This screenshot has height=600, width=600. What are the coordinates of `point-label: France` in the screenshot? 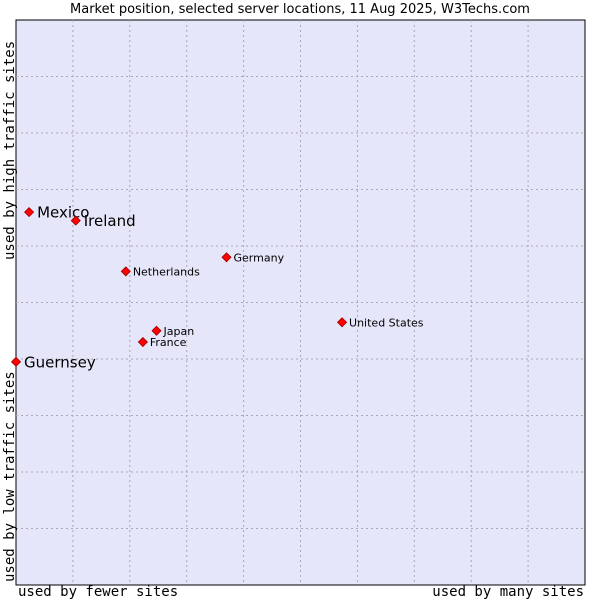 It's located at (168, 342).